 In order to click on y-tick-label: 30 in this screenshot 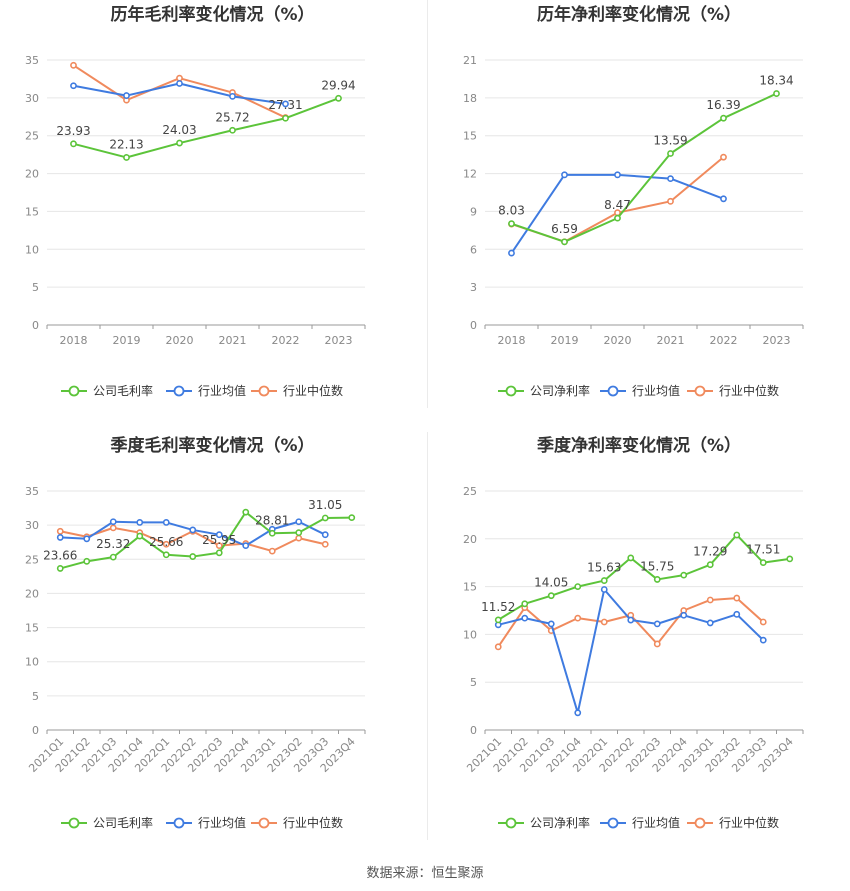, I will do `click(32, 525)`.